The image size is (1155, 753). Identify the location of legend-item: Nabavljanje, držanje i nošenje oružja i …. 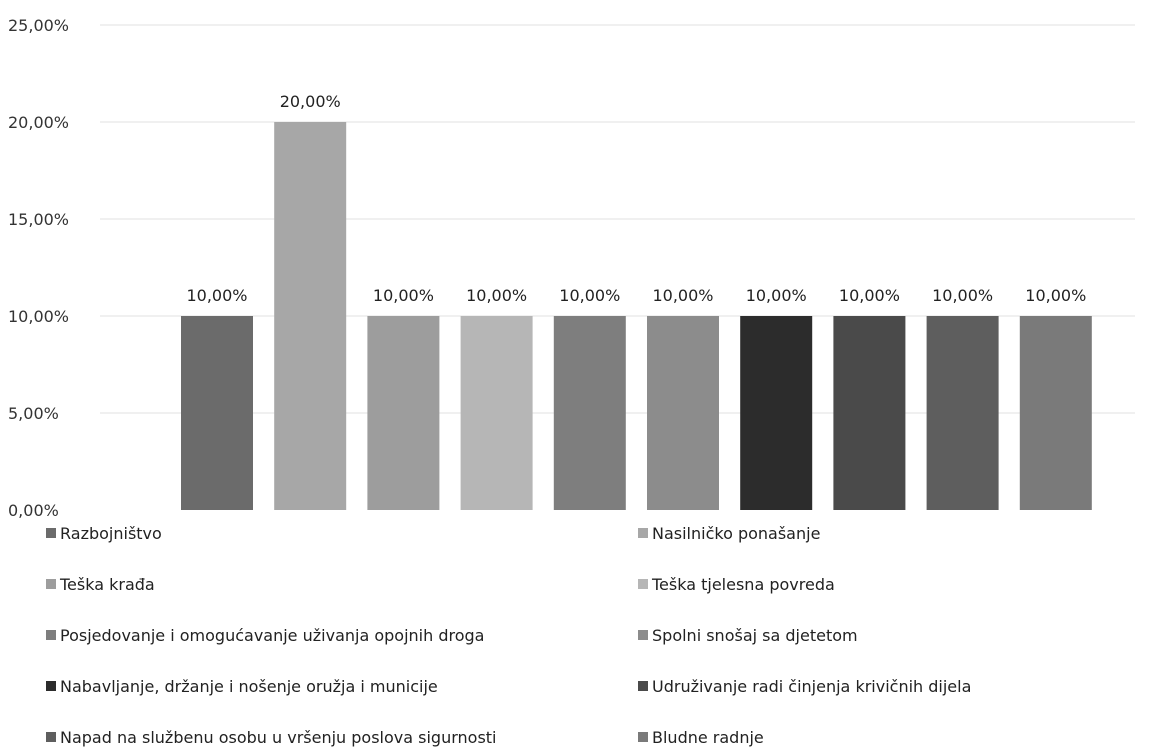
(242, 687).